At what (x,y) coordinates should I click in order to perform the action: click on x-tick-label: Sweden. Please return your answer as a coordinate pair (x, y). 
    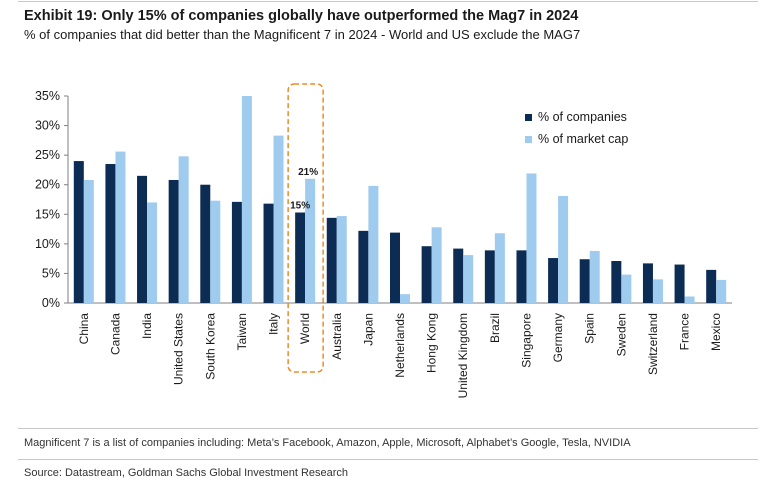
    Looking at the image, I should click on (621, 334).